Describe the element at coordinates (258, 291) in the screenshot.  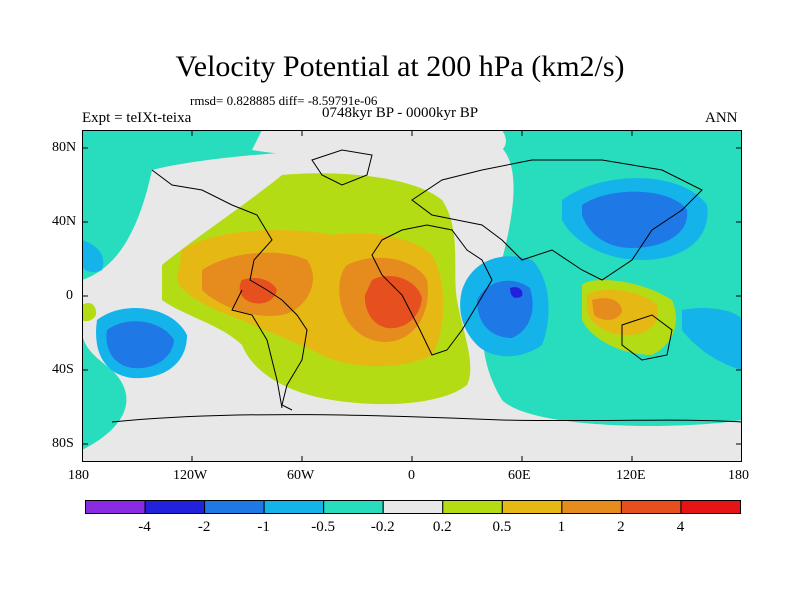
I see `positive-region-4-west` at that location.